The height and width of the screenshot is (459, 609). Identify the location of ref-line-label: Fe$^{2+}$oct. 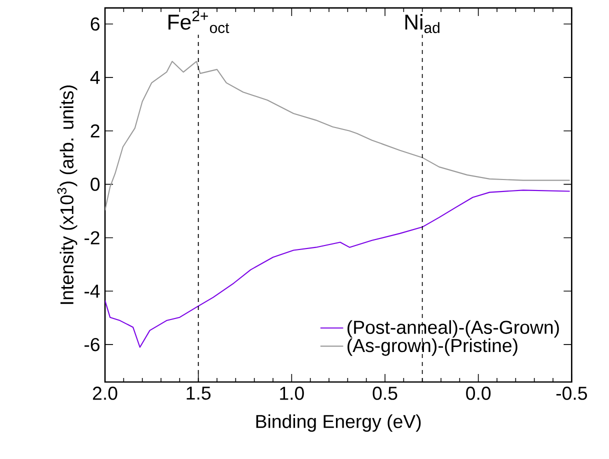
(199, 22).